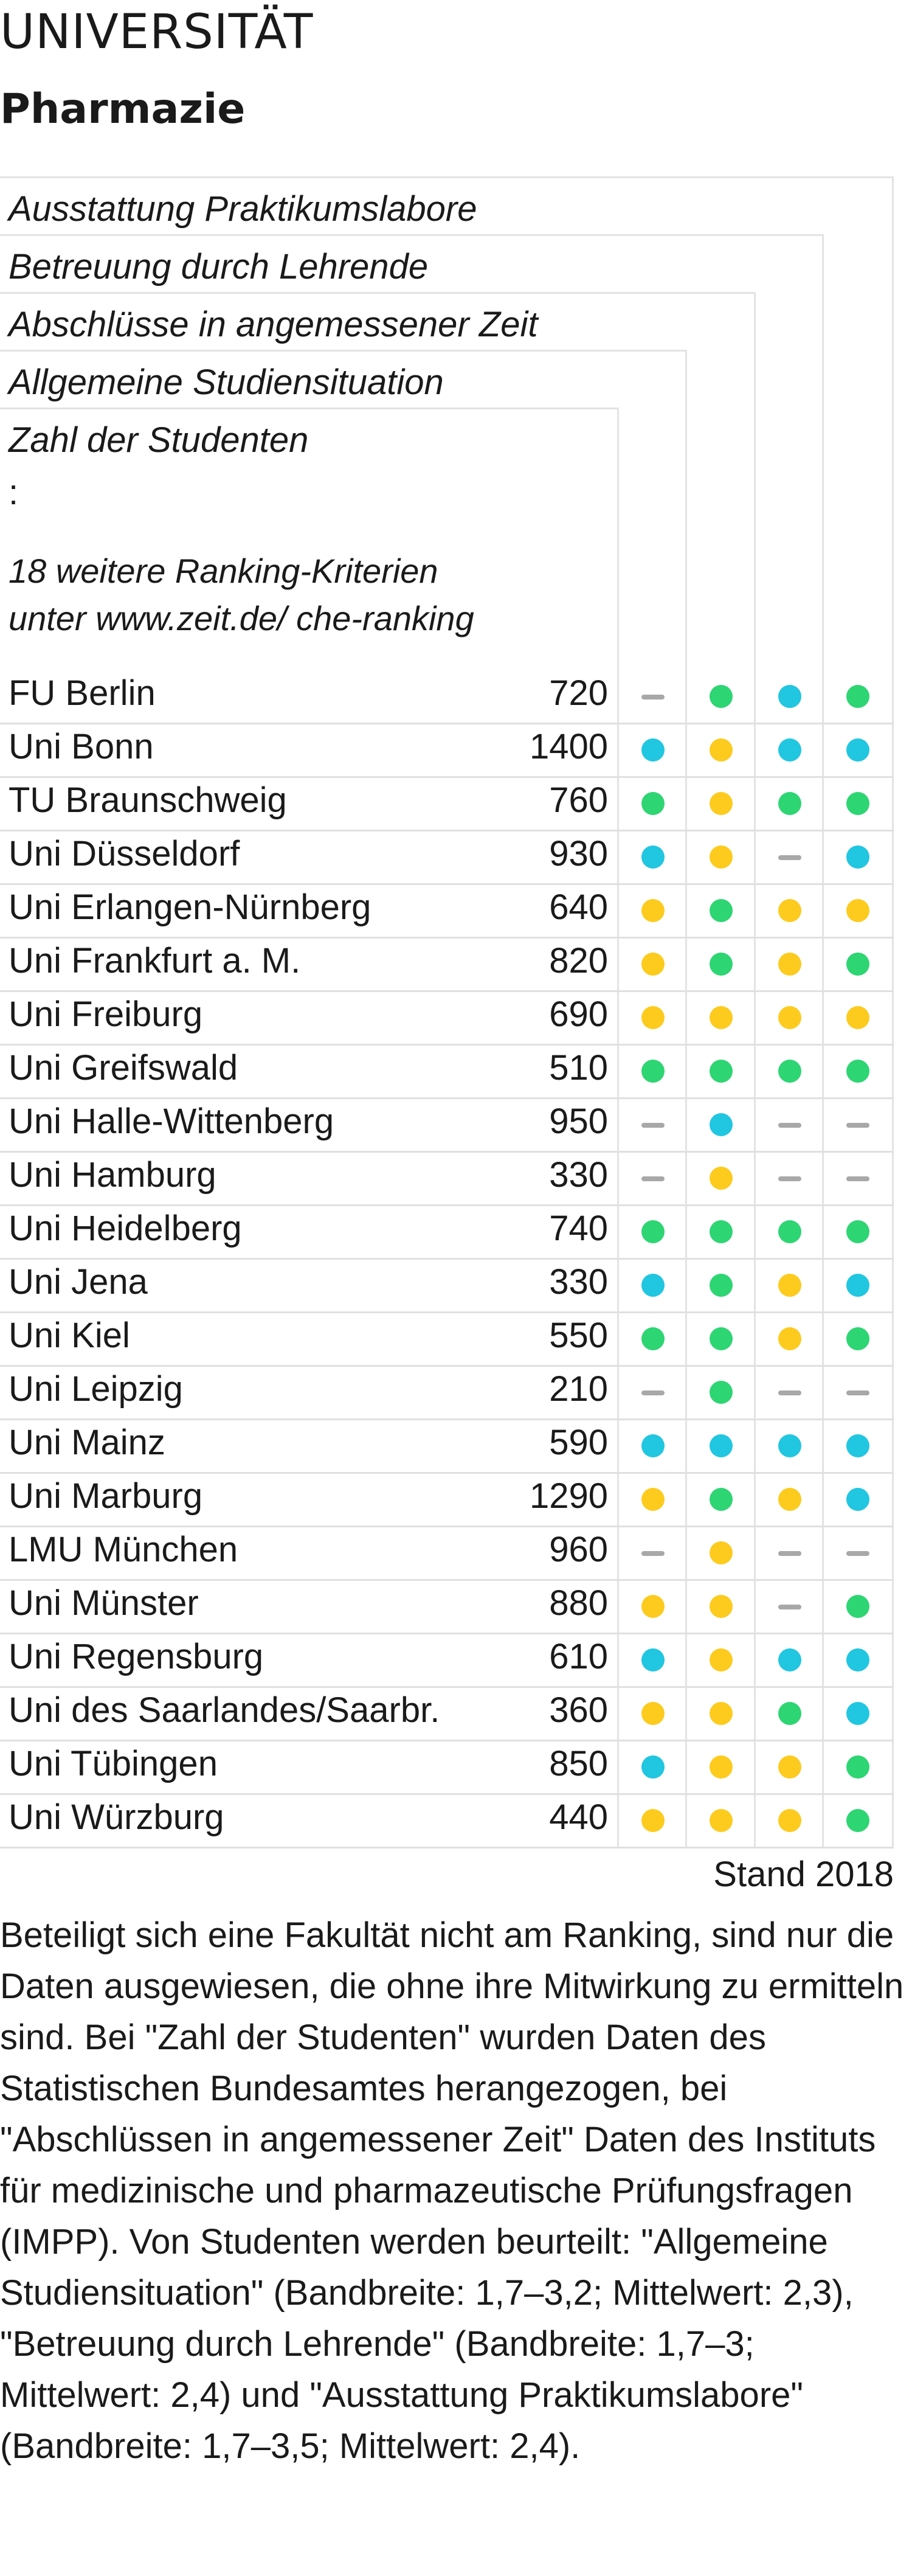 This screenshot has height=2576, width=912. I want to click on table-row: Uni Erlangen-Nürnberg 640, so click(447, 911).